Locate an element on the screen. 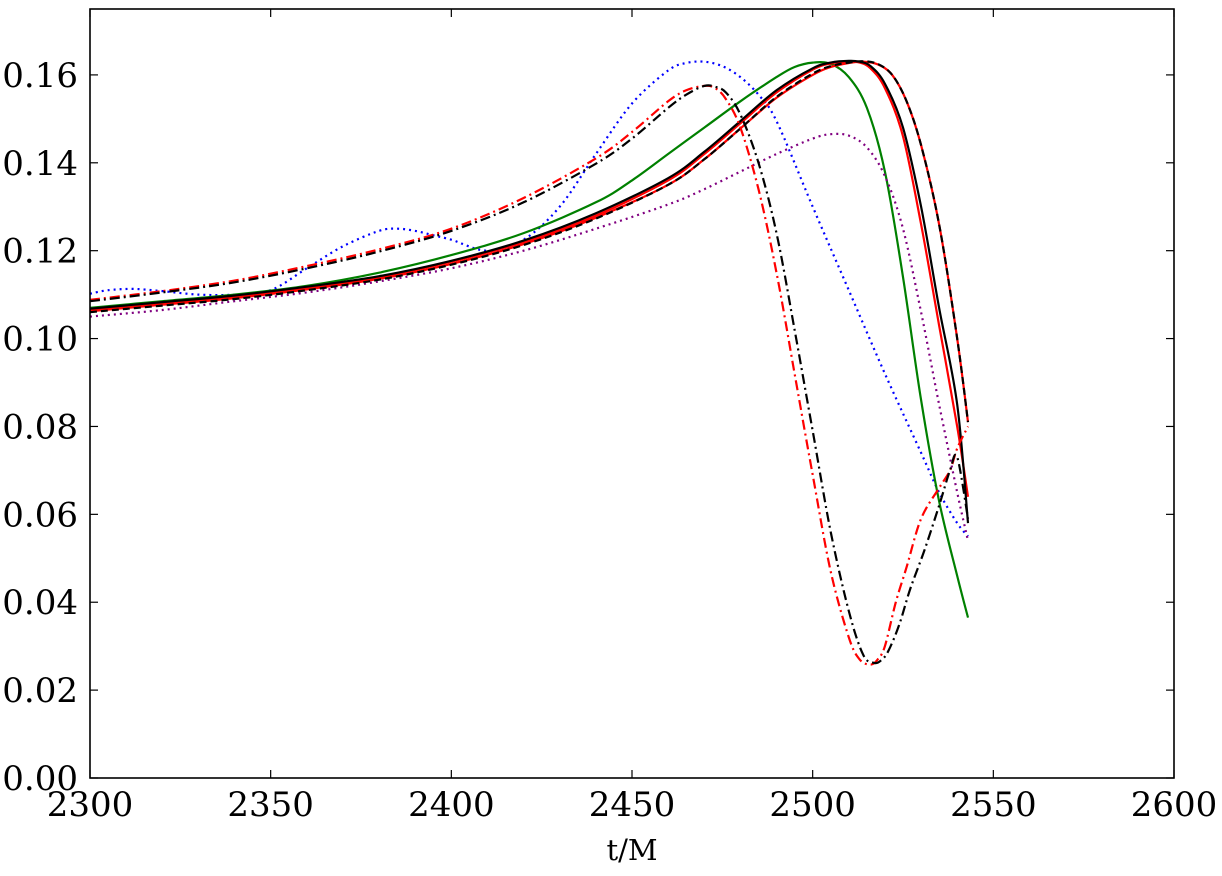  y-tick-label: 0.06 is located at coordinates (40, 515).